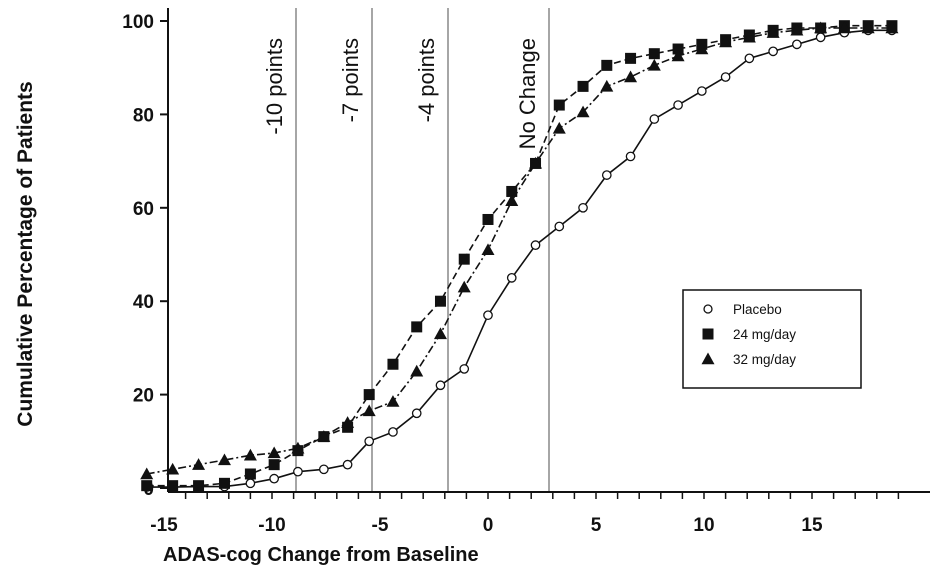 This screenshot has width=930, height=572. I want to click on y-tick-label: 80, so click(143, 115).